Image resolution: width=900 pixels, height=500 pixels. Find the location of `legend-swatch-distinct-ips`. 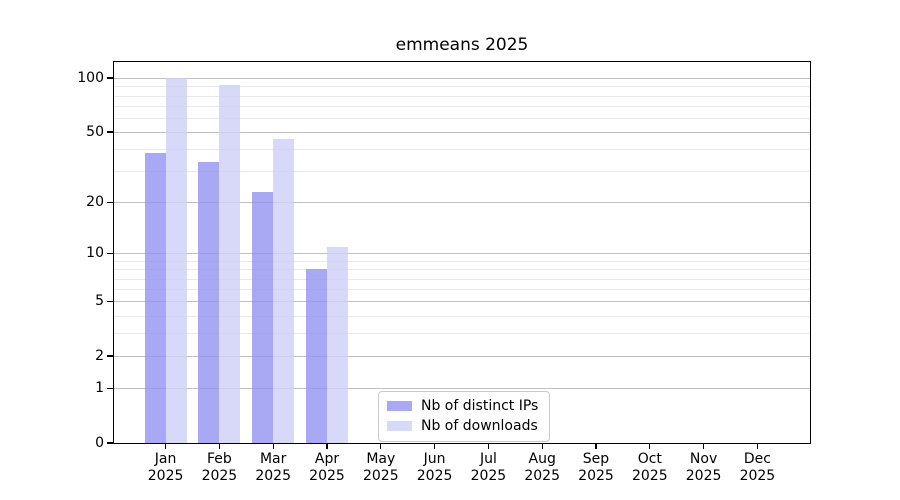

legend-swatch-distinct-ips is located at coordinates (399, 406).